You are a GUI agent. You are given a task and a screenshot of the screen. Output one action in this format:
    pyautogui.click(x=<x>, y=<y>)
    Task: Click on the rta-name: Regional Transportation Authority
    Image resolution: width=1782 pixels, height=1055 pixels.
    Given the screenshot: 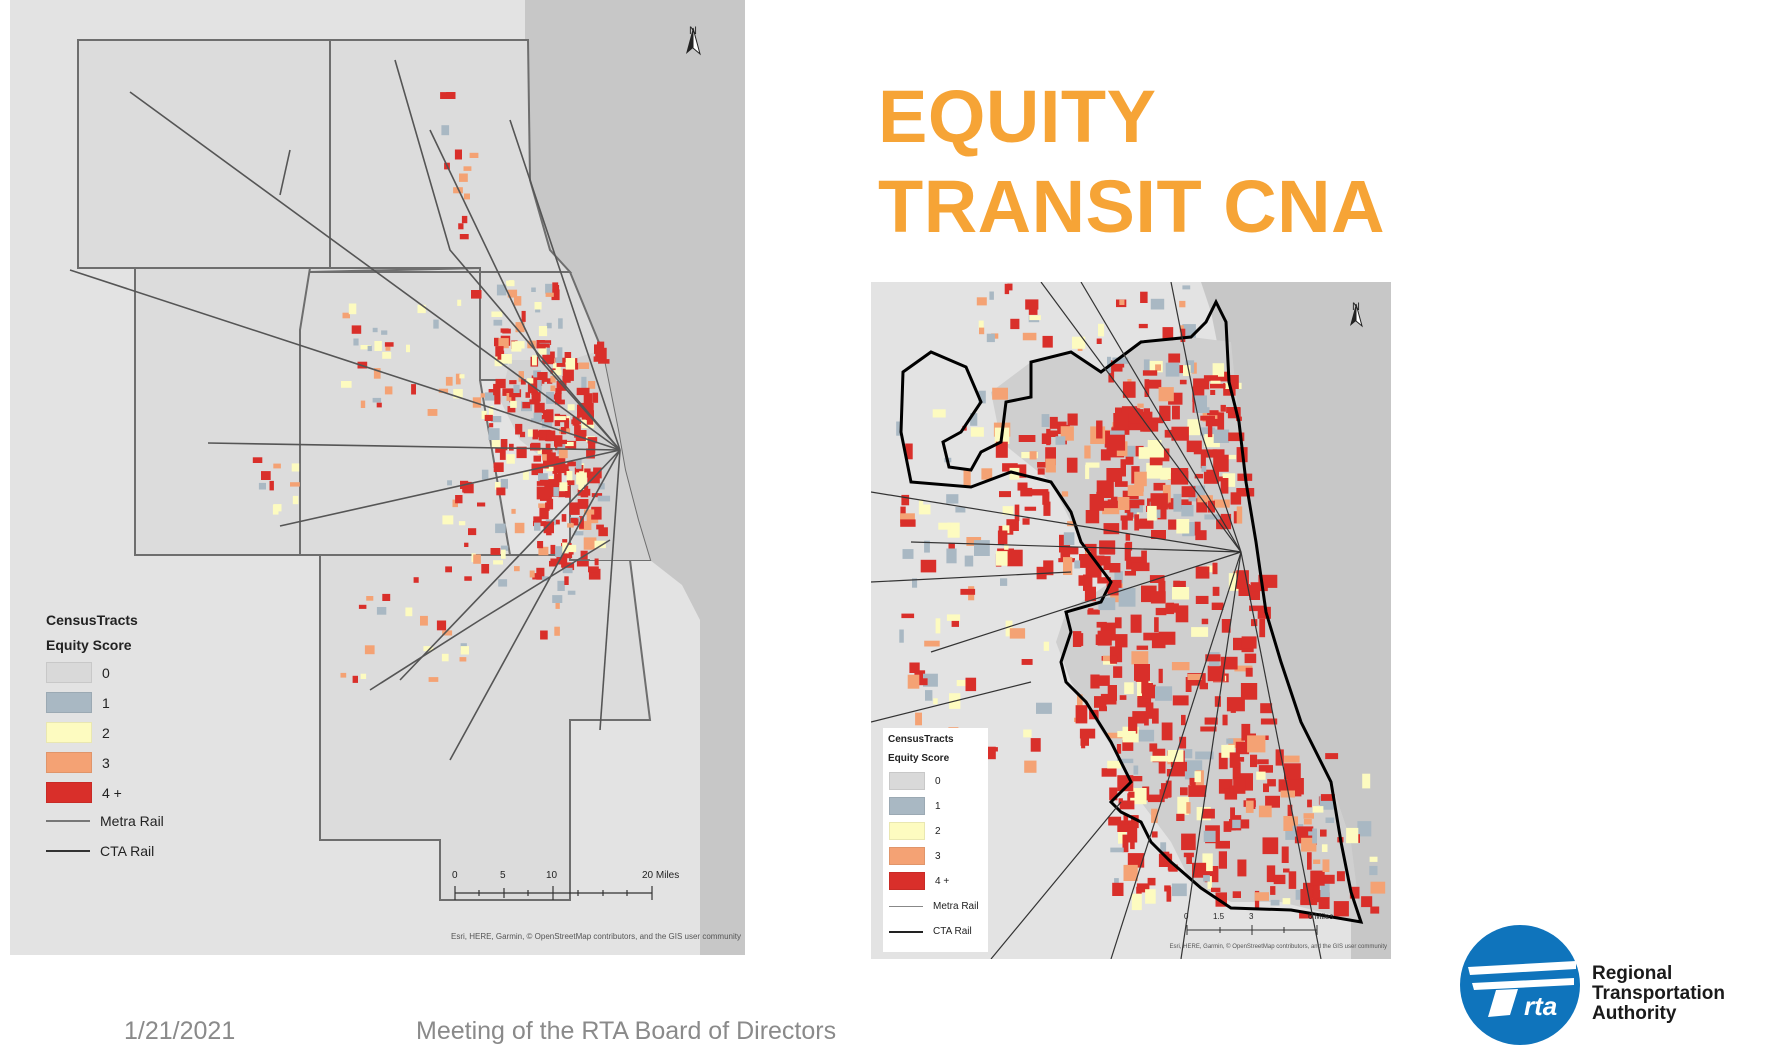 What is the action you would take?
    pyautogui.click(x=1658, y=994)
    